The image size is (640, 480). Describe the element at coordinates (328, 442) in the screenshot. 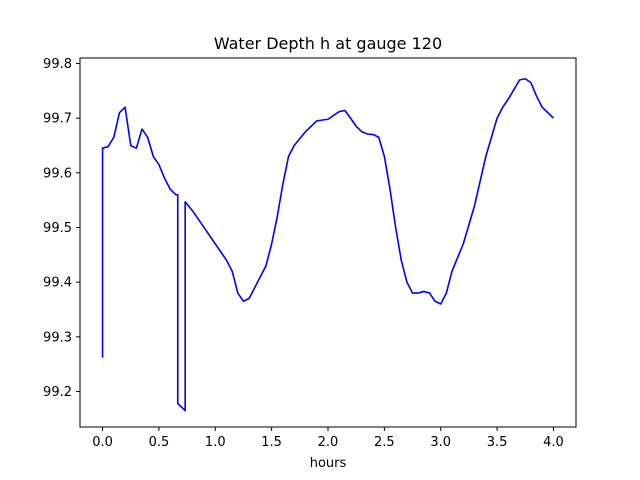

I see `x-tick-label: 2.0` at that location.